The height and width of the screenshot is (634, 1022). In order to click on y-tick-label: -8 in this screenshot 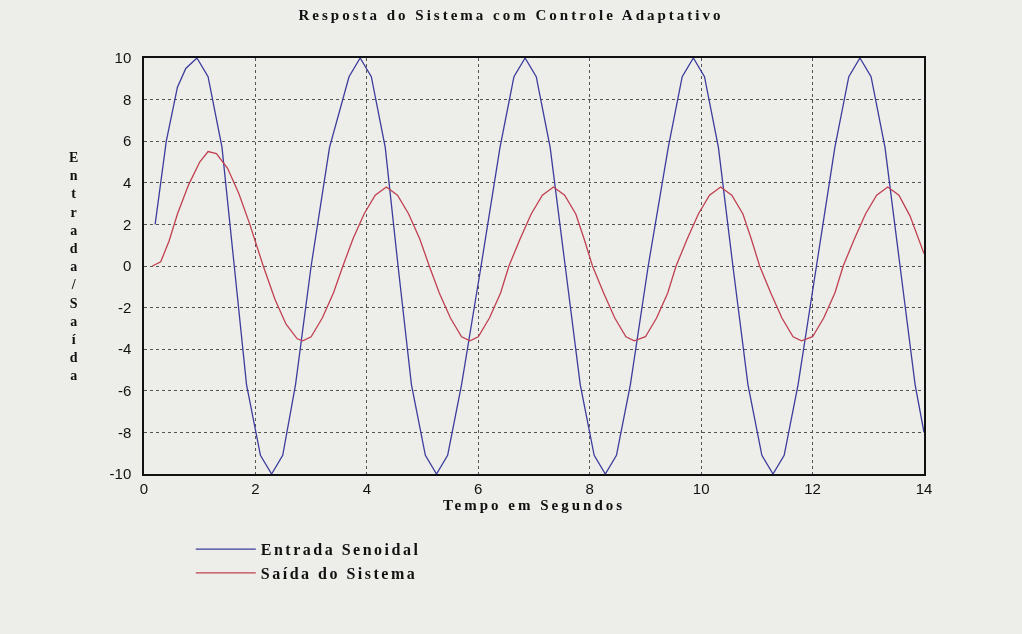, I will do `click(124, 432)`.